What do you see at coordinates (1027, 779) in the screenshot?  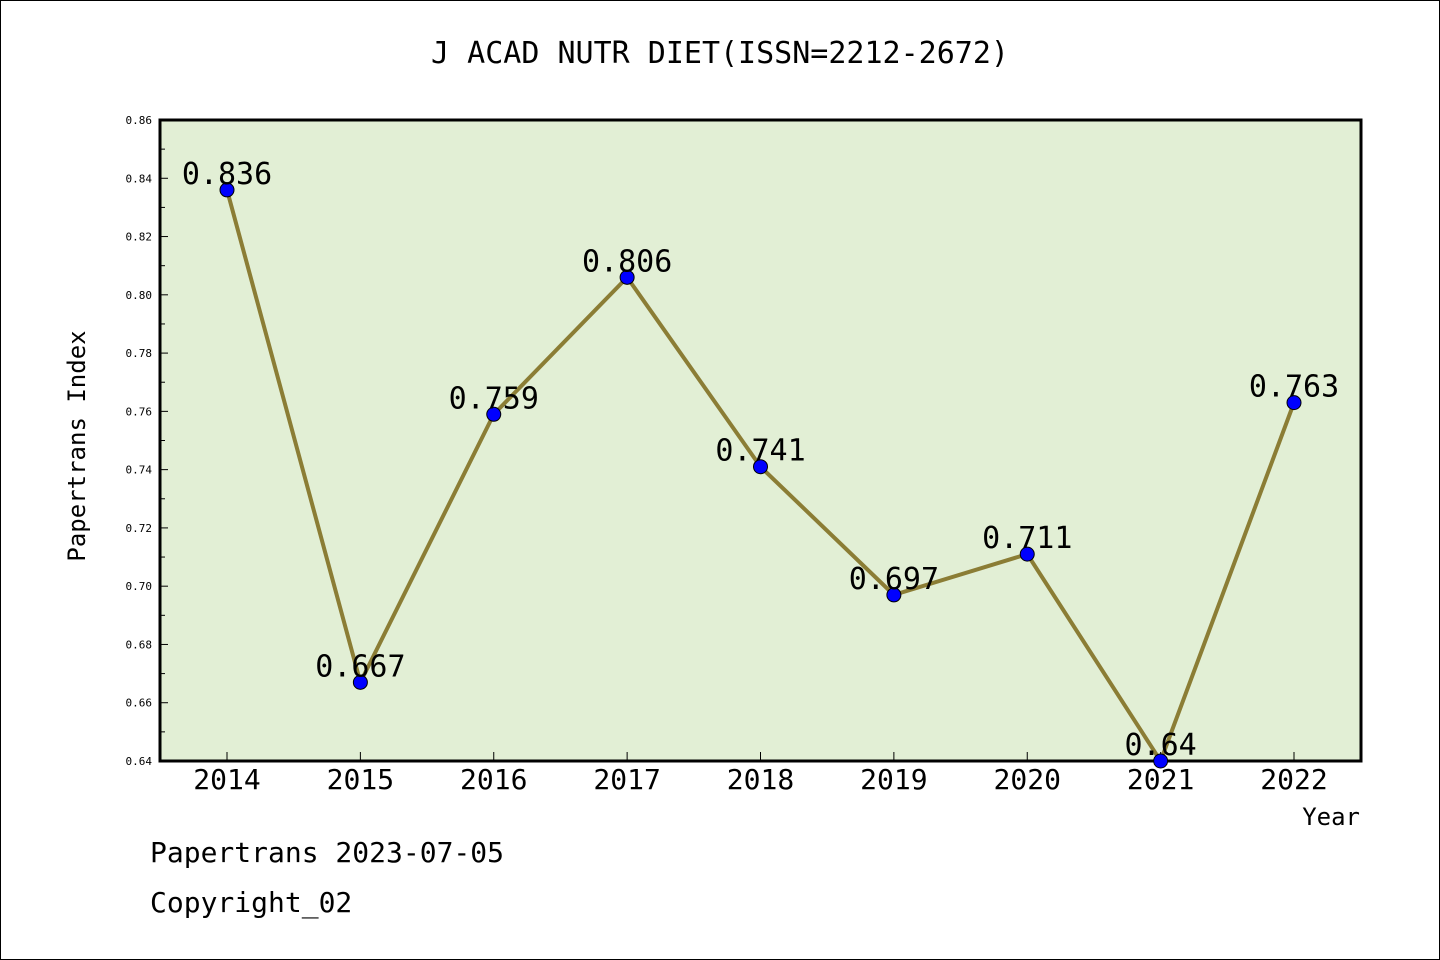 I see `x-tick-label: 2020` at bounding box center [1027, 779].